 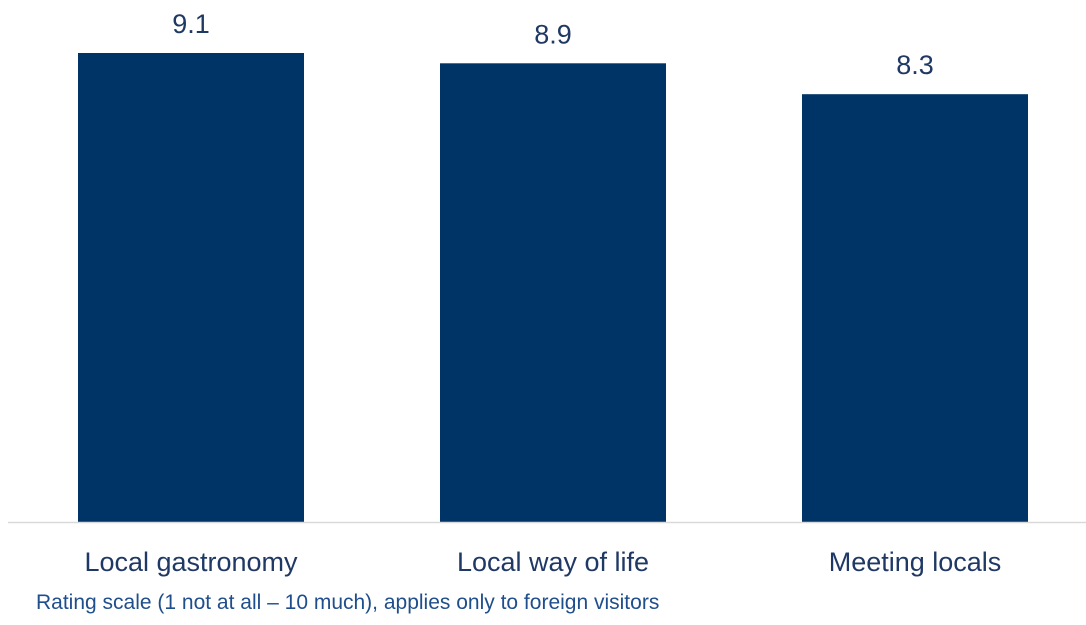 I want to click on data-label-1: 9.1, so click(x=191, y=24).